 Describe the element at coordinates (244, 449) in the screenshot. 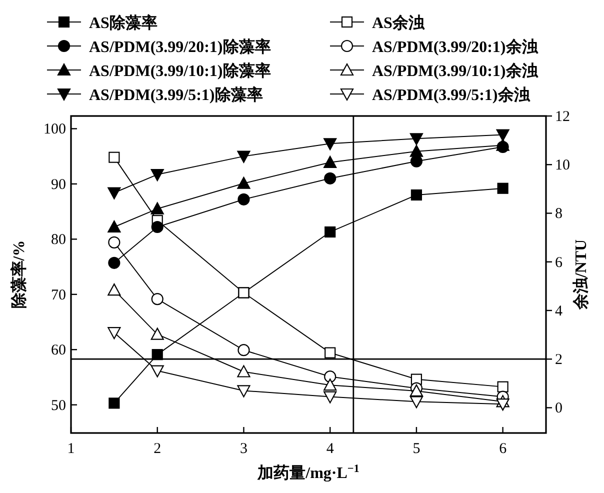

I see `x-tick-label: 3` at that location.